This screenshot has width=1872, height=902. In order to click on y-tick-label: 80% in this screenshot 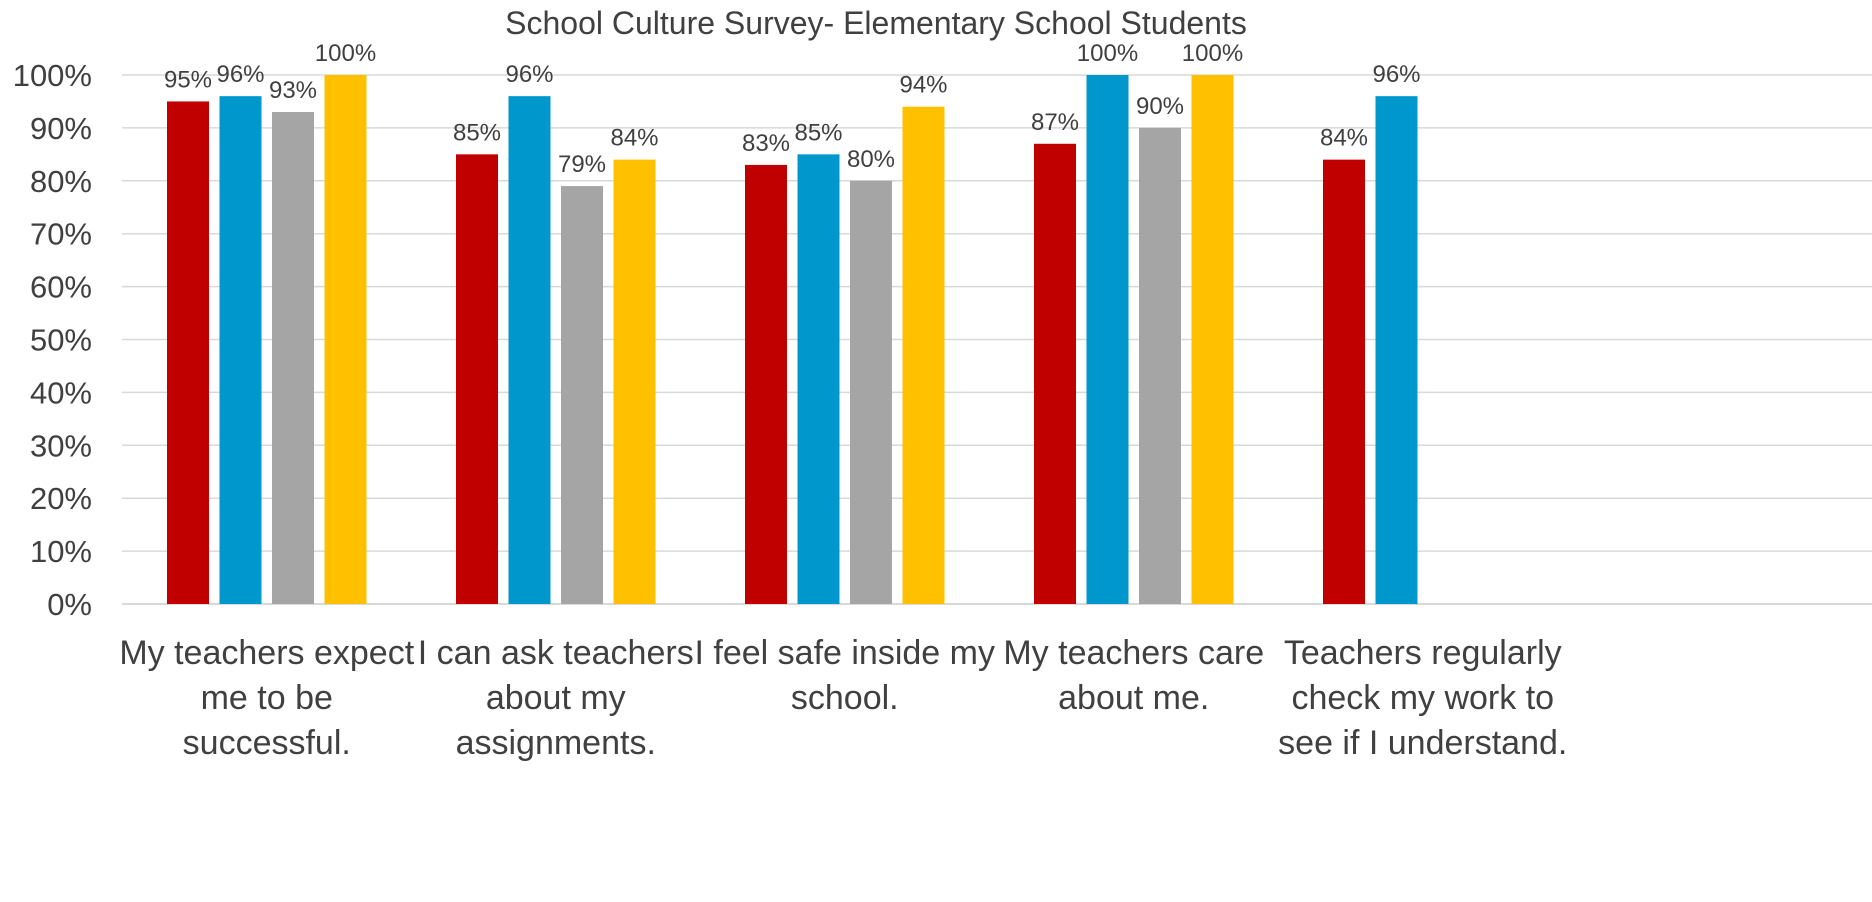, I will do `click(61, 181)`.